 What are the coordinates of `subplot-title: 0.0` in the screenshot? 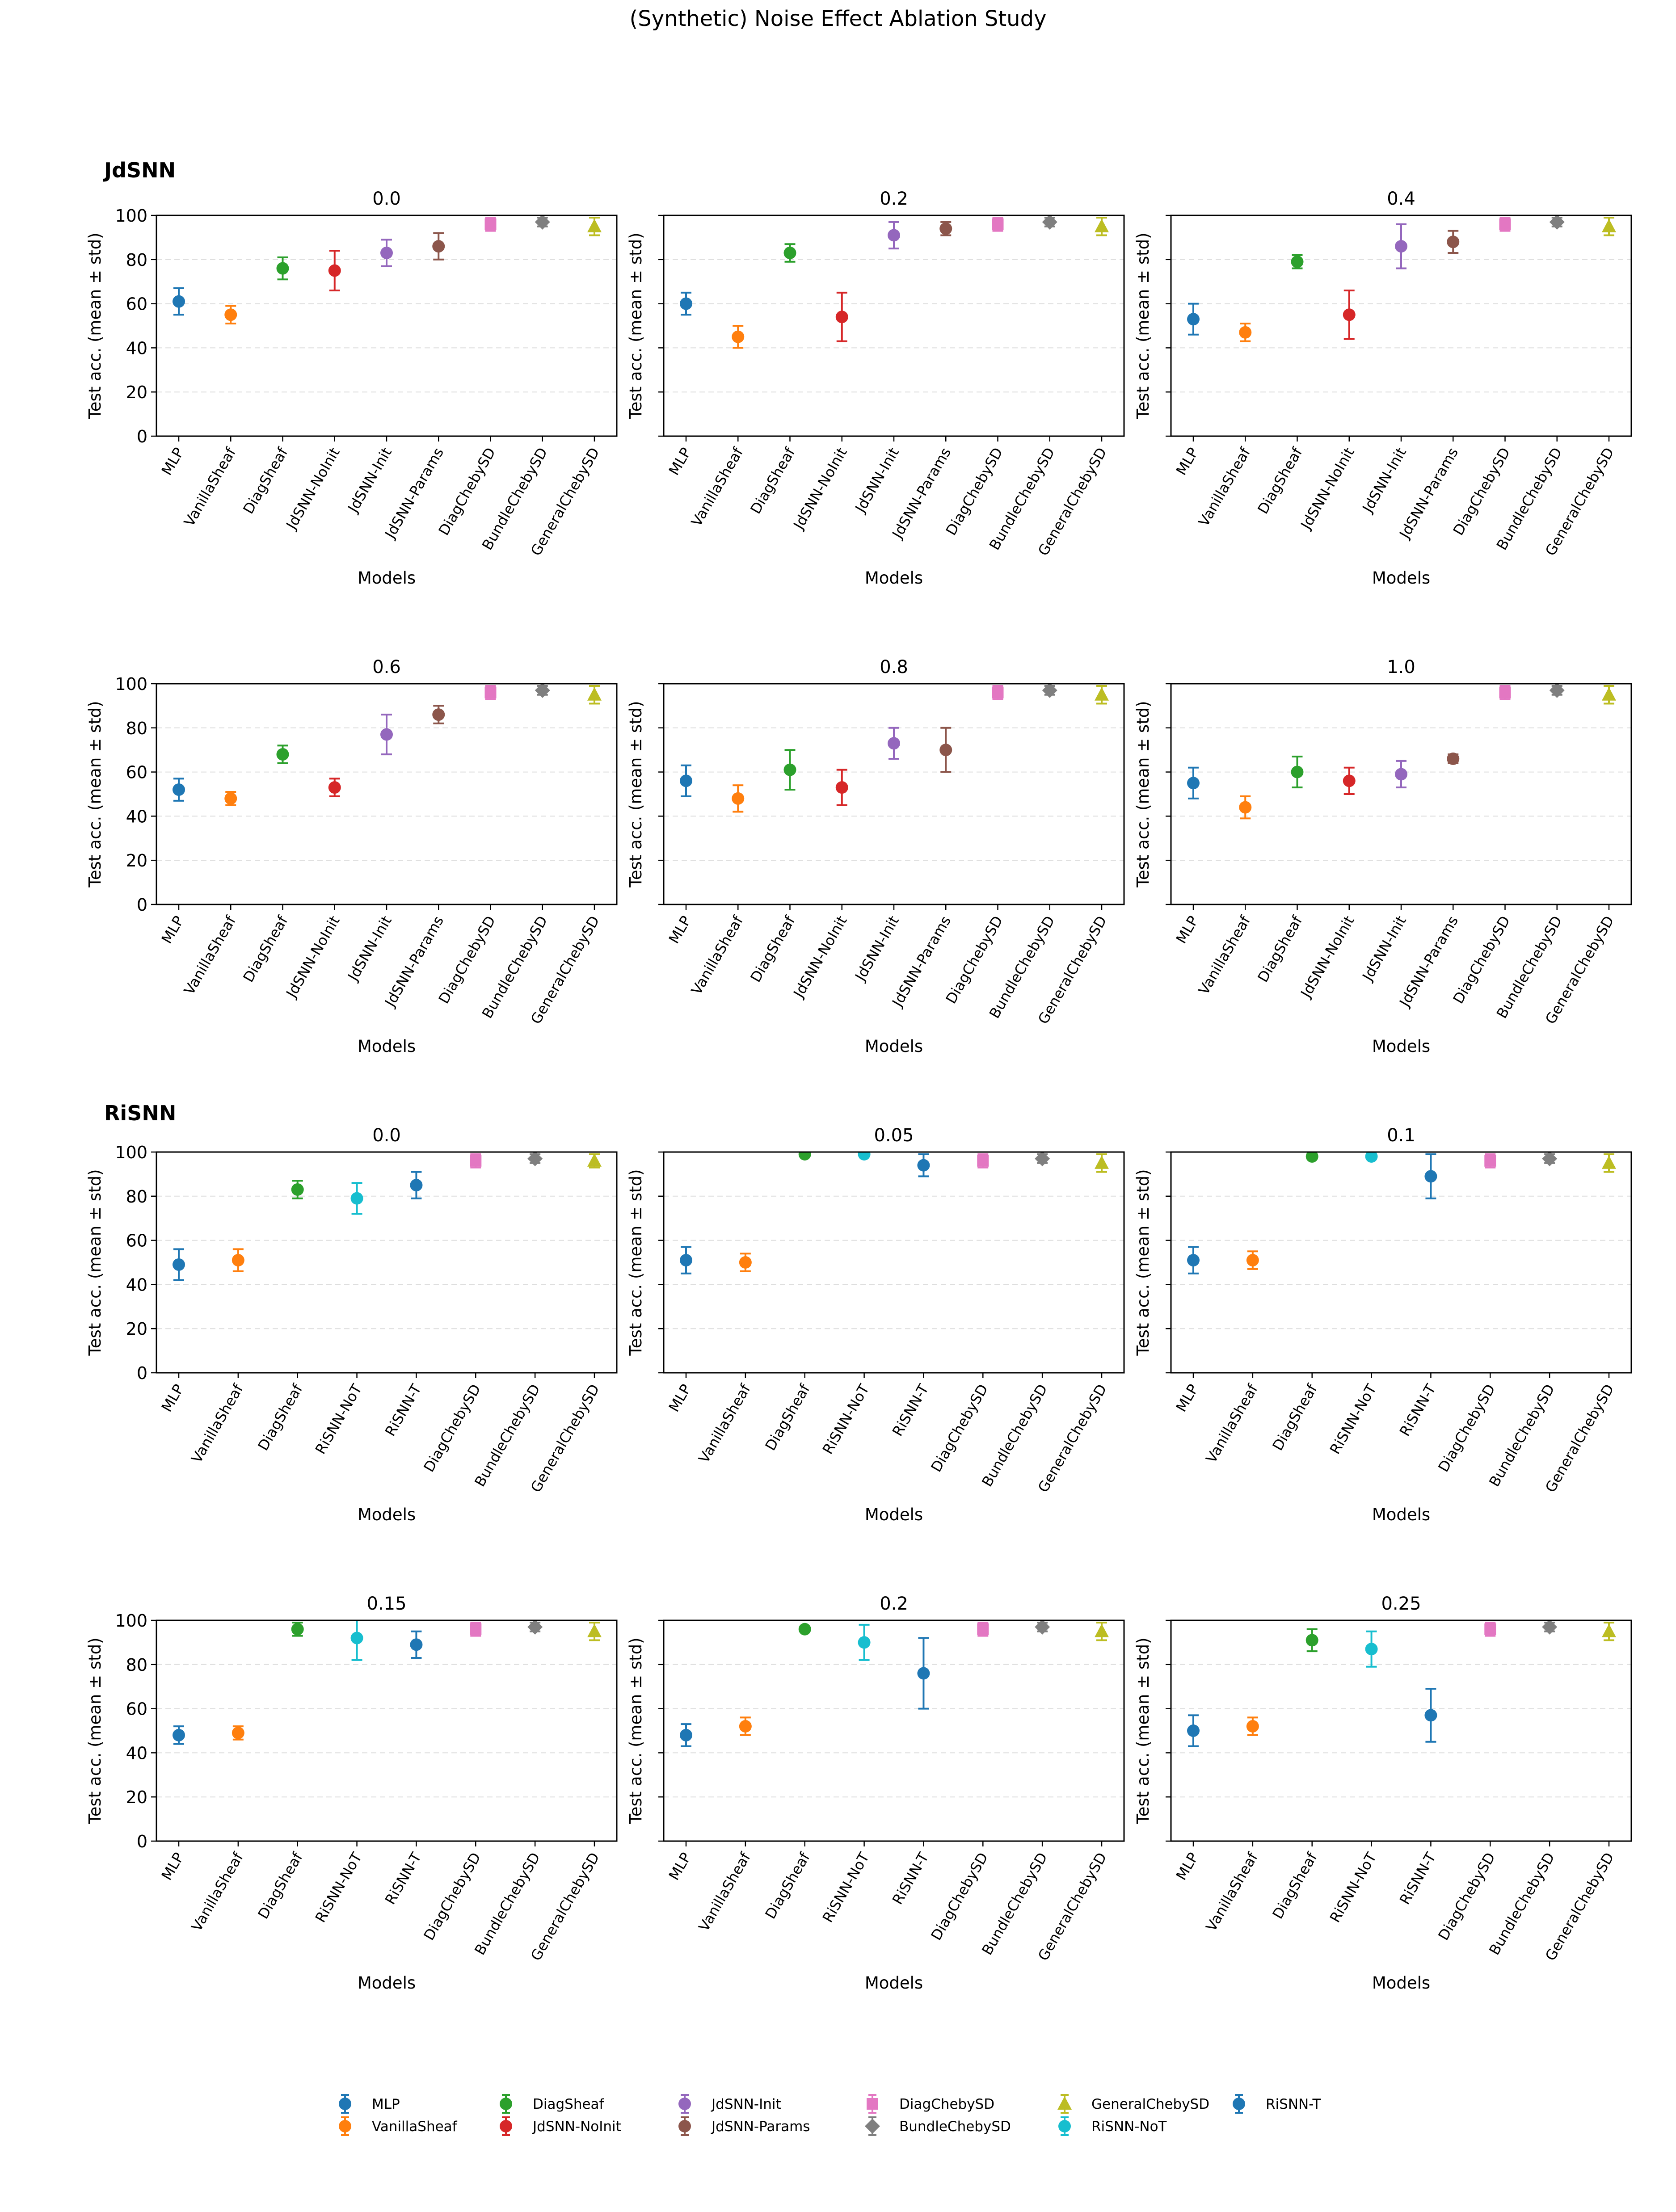 It's located at (387, 199).